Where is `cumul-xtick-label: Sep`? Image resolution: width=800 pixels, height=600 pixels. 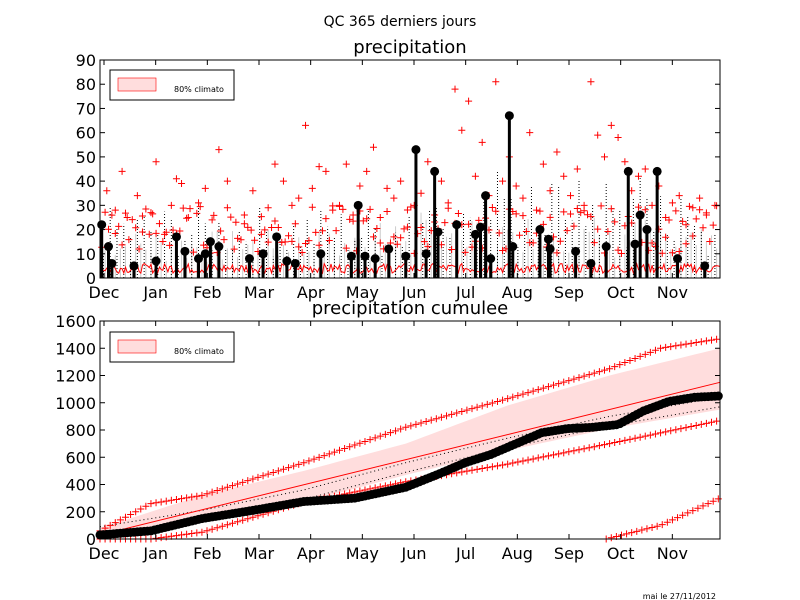
cumul-xtick-label: Sep is located at coordinates (569, 553).